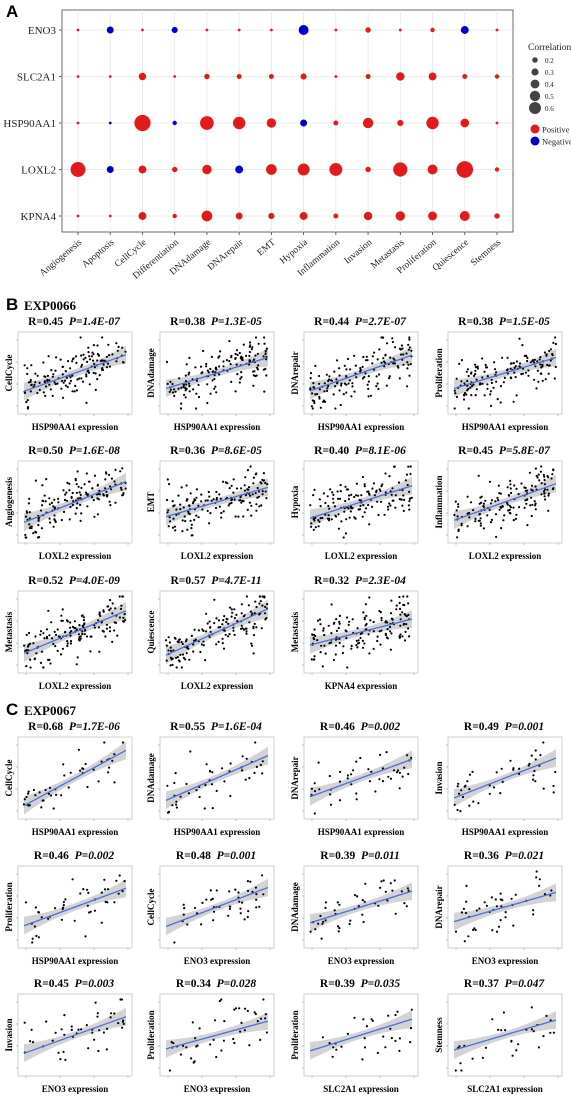 The height and width of the screenshot is (1100, 571). Describe the element at coordinates (549, 48) in the screenshot. I see `size-legend-title: Correlation` at that location.